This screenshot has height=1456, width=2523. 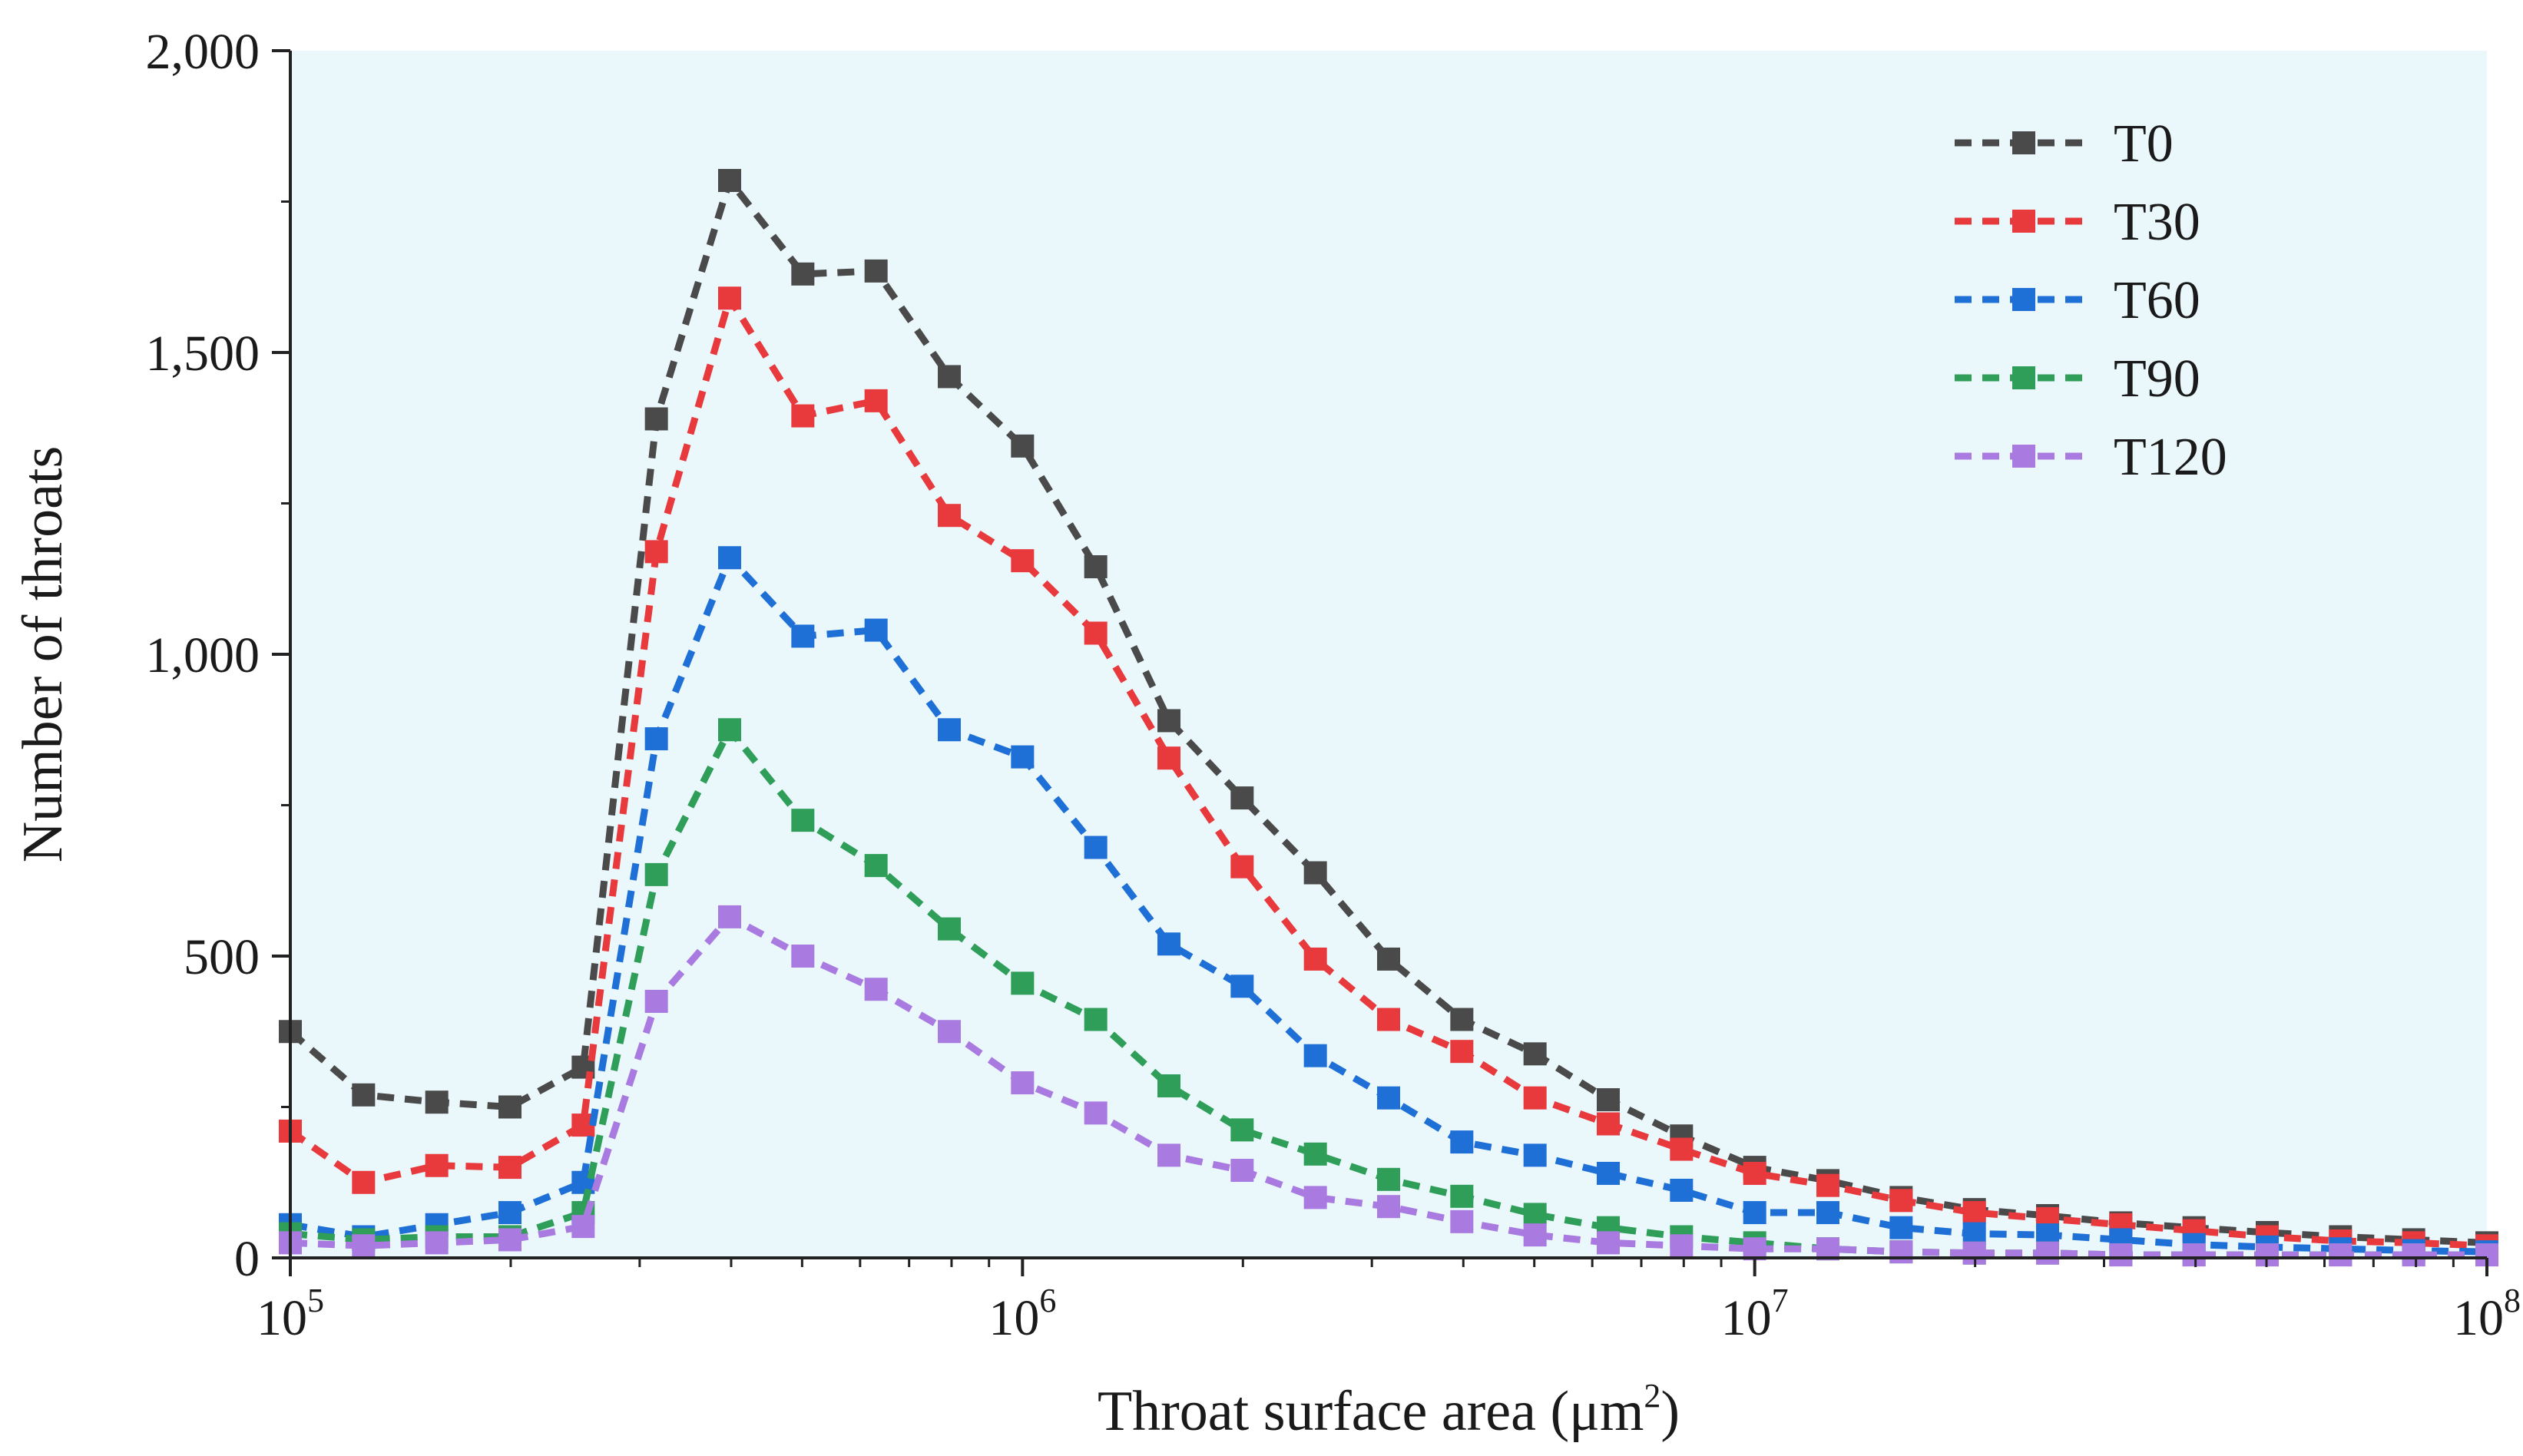 I want to click on x-tick-labels: 10⁵ 10⁶ 10⁷ 10⁸, so click(x=1389, y=1314).